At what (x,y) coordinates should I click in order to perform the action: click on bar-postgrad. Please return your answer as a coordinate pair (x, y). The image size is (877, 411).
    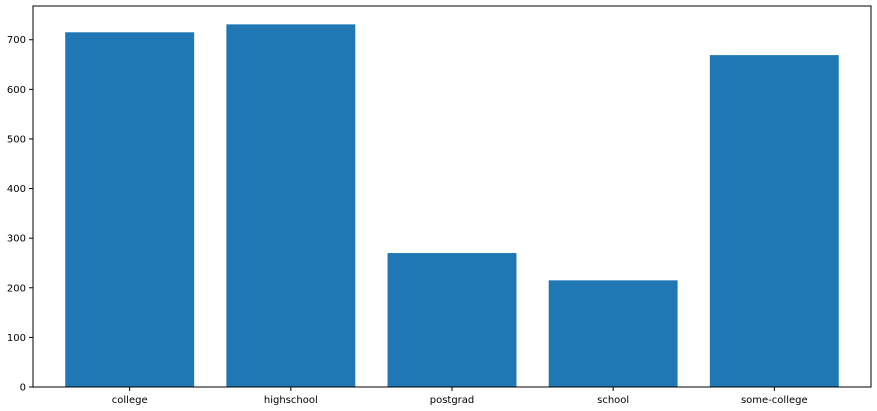
    Looking at the image, I should click on (452, 320).